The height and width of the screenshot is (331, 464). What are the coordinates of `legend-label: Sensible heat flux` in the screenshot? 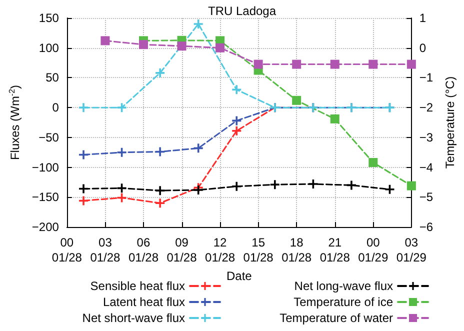 It's located at (137, 286).